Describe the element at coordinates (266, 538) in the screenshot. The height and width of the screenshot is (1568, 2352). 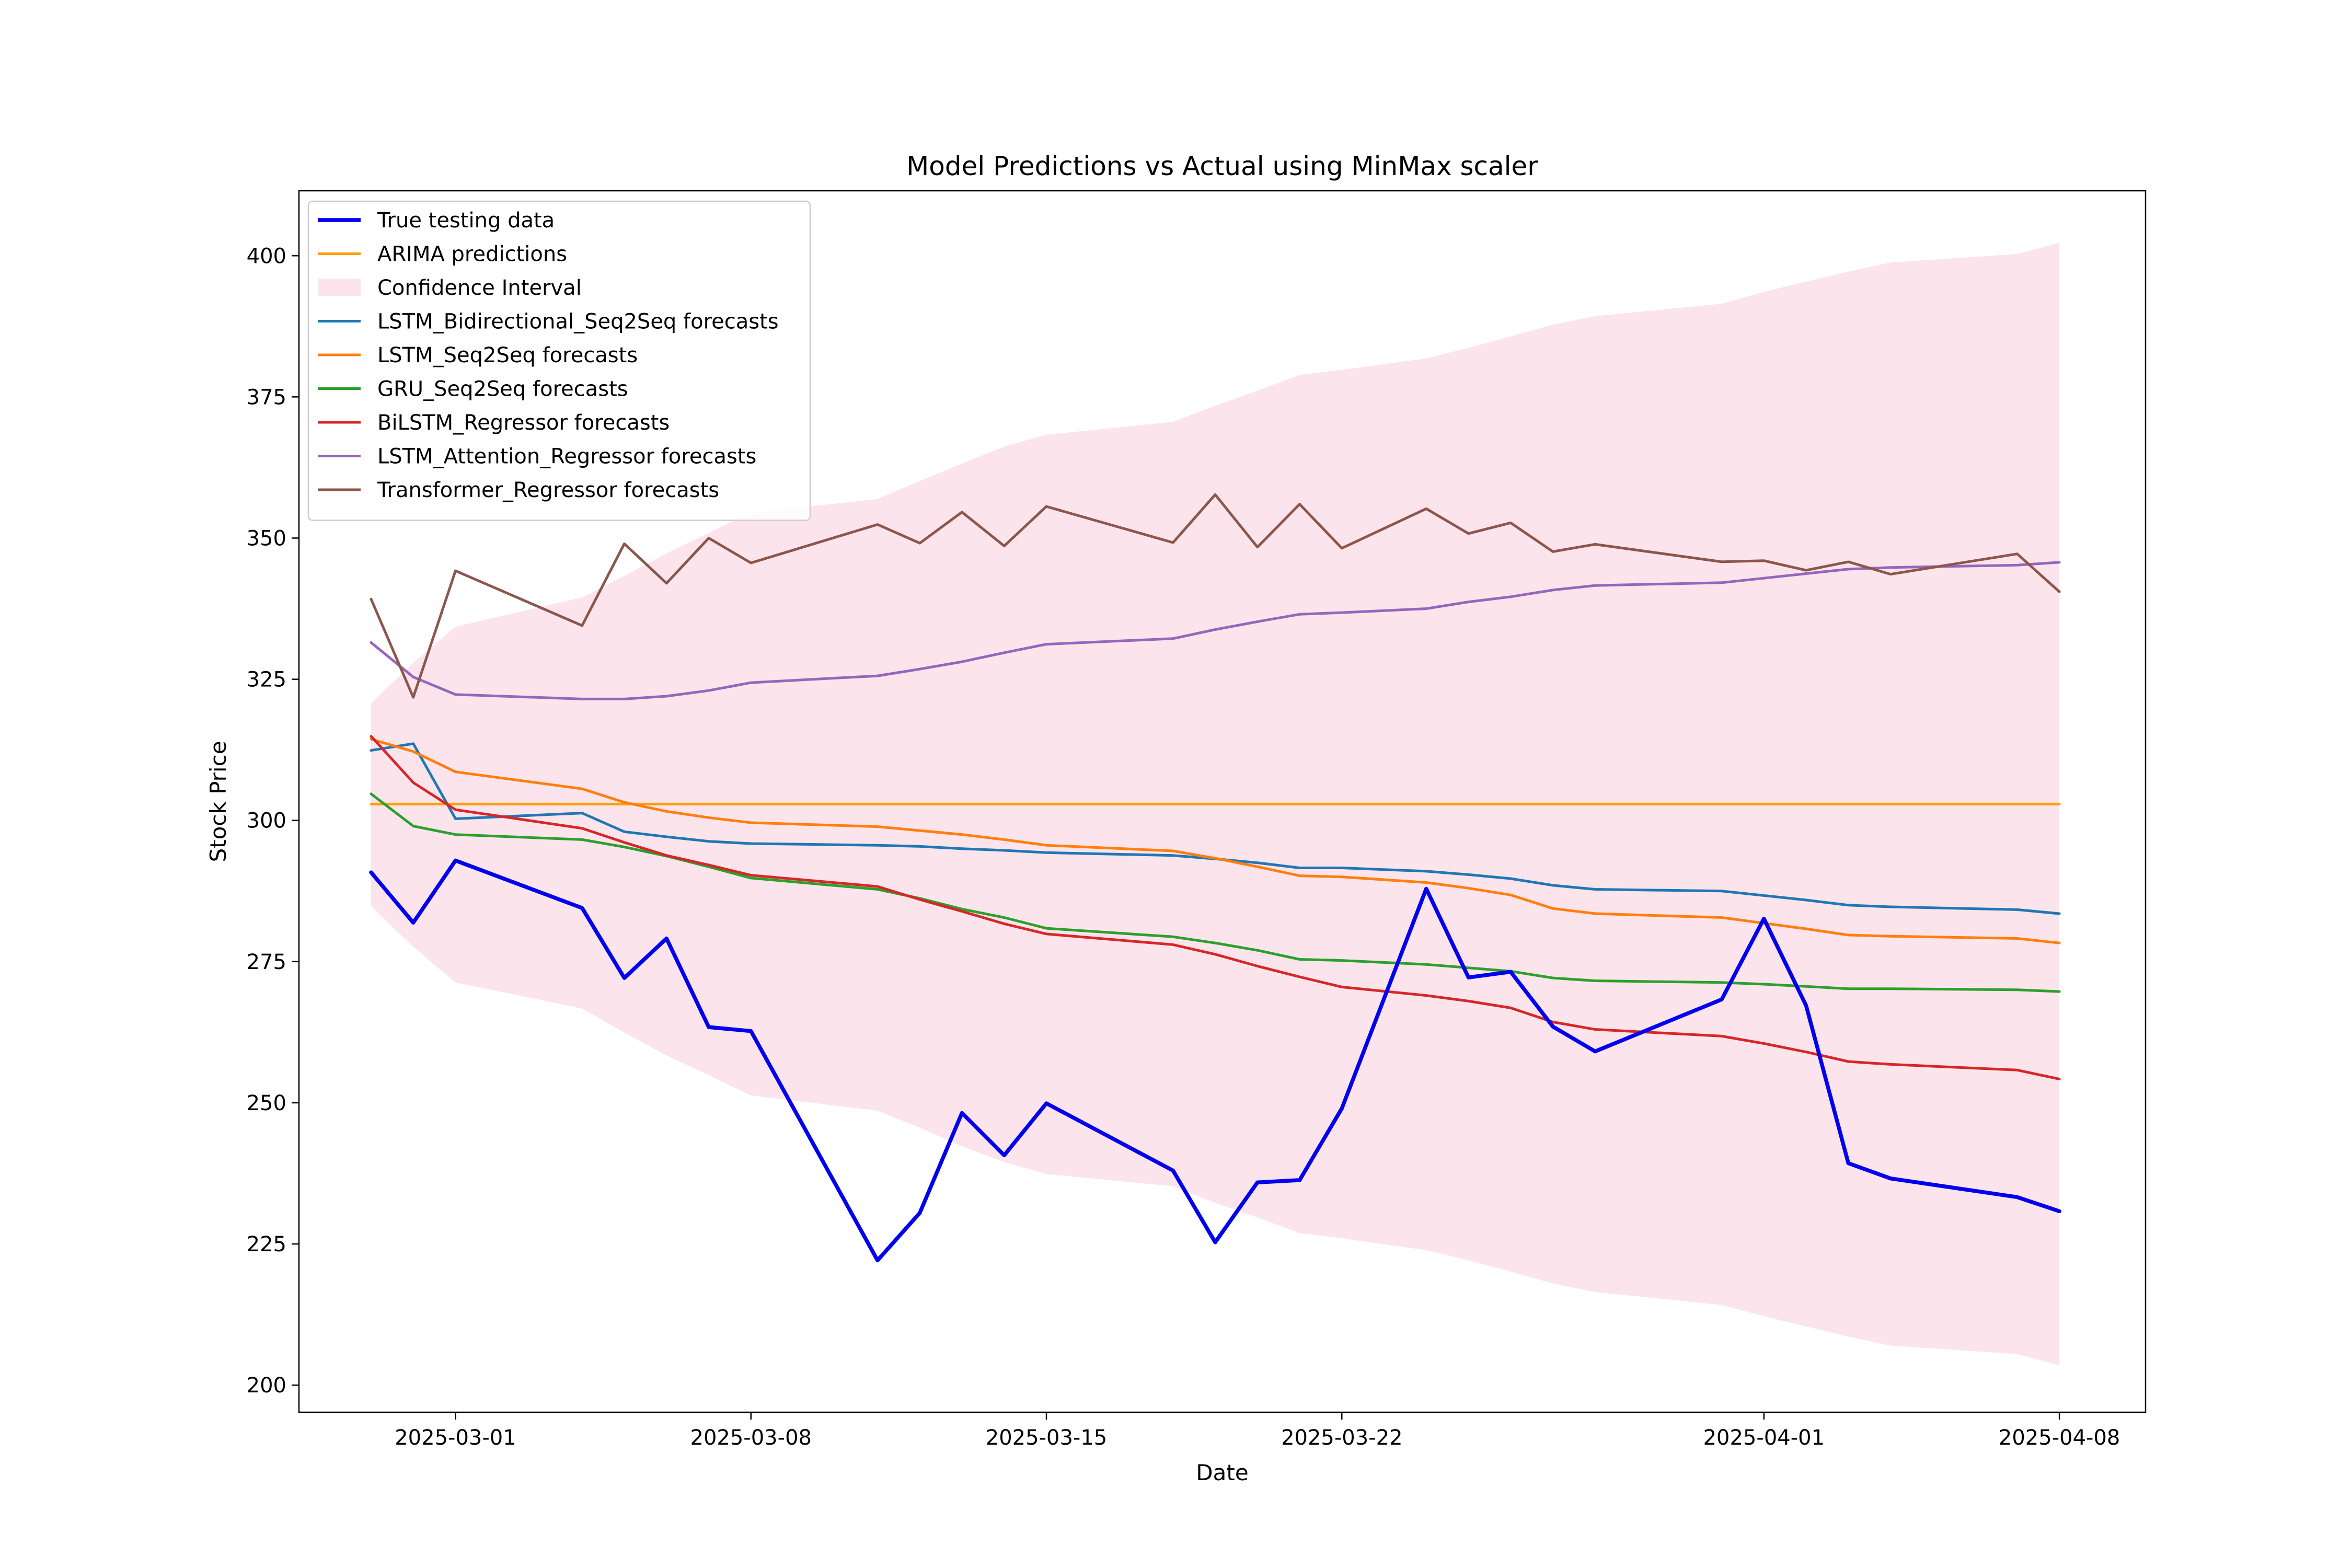
I see `y-tick-label: 350` at that location.